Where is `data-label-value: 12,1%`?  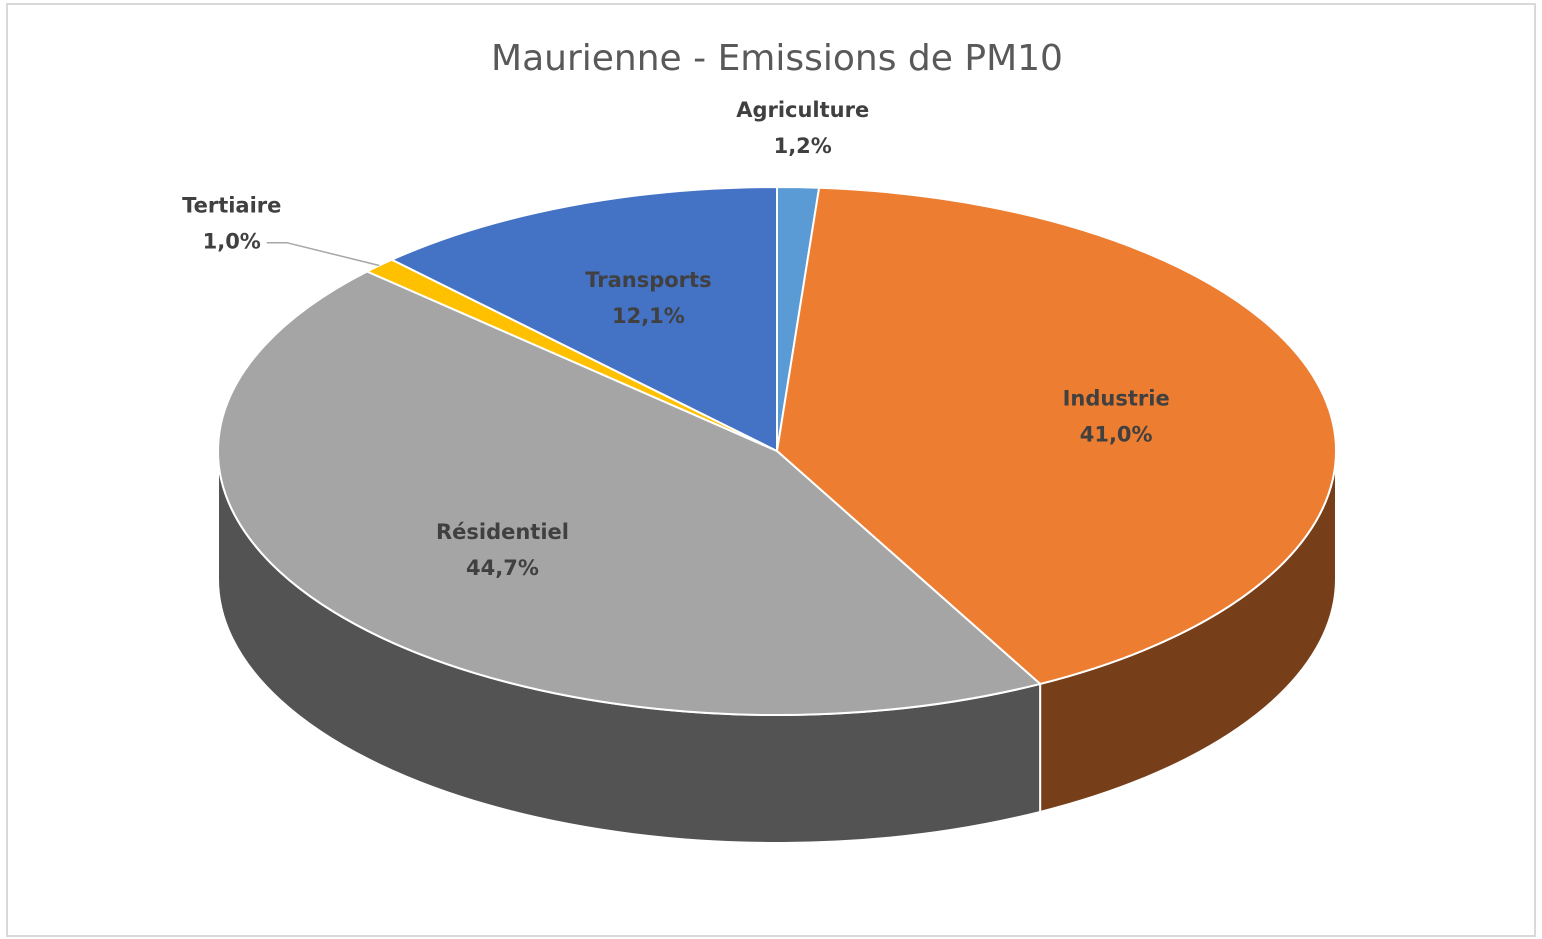 data-label-value: 12,1% is located at coordinates (648, 316).